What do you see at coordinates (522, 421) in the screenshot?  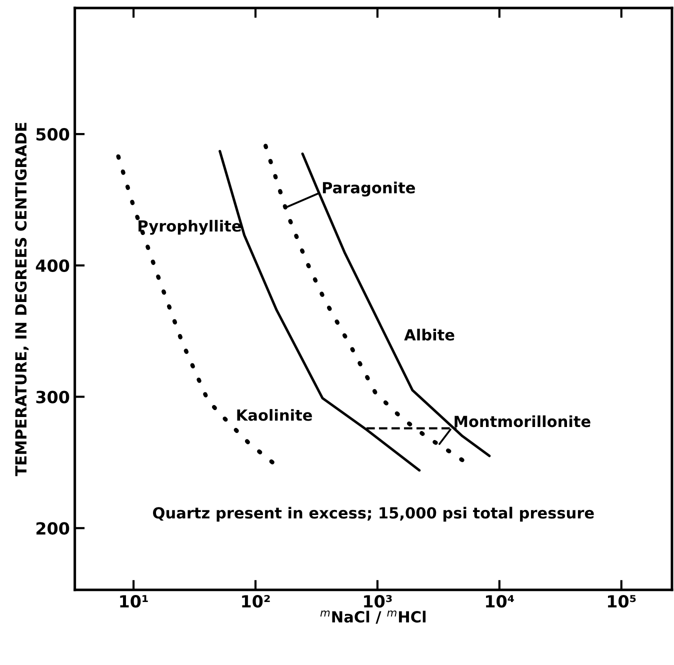 I see `annotation: Montmorillonite` at bounding box center [522, 421].